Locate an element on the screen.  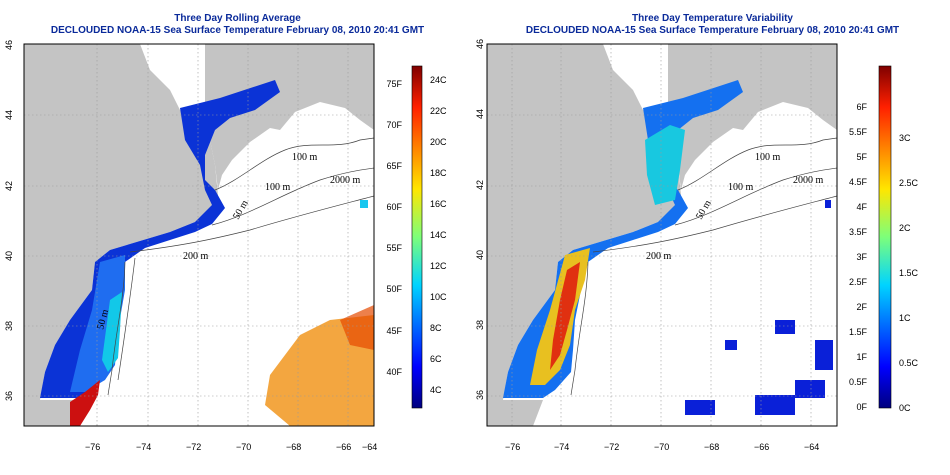
lon-tick: −68 is located at coordinates (293, 447).